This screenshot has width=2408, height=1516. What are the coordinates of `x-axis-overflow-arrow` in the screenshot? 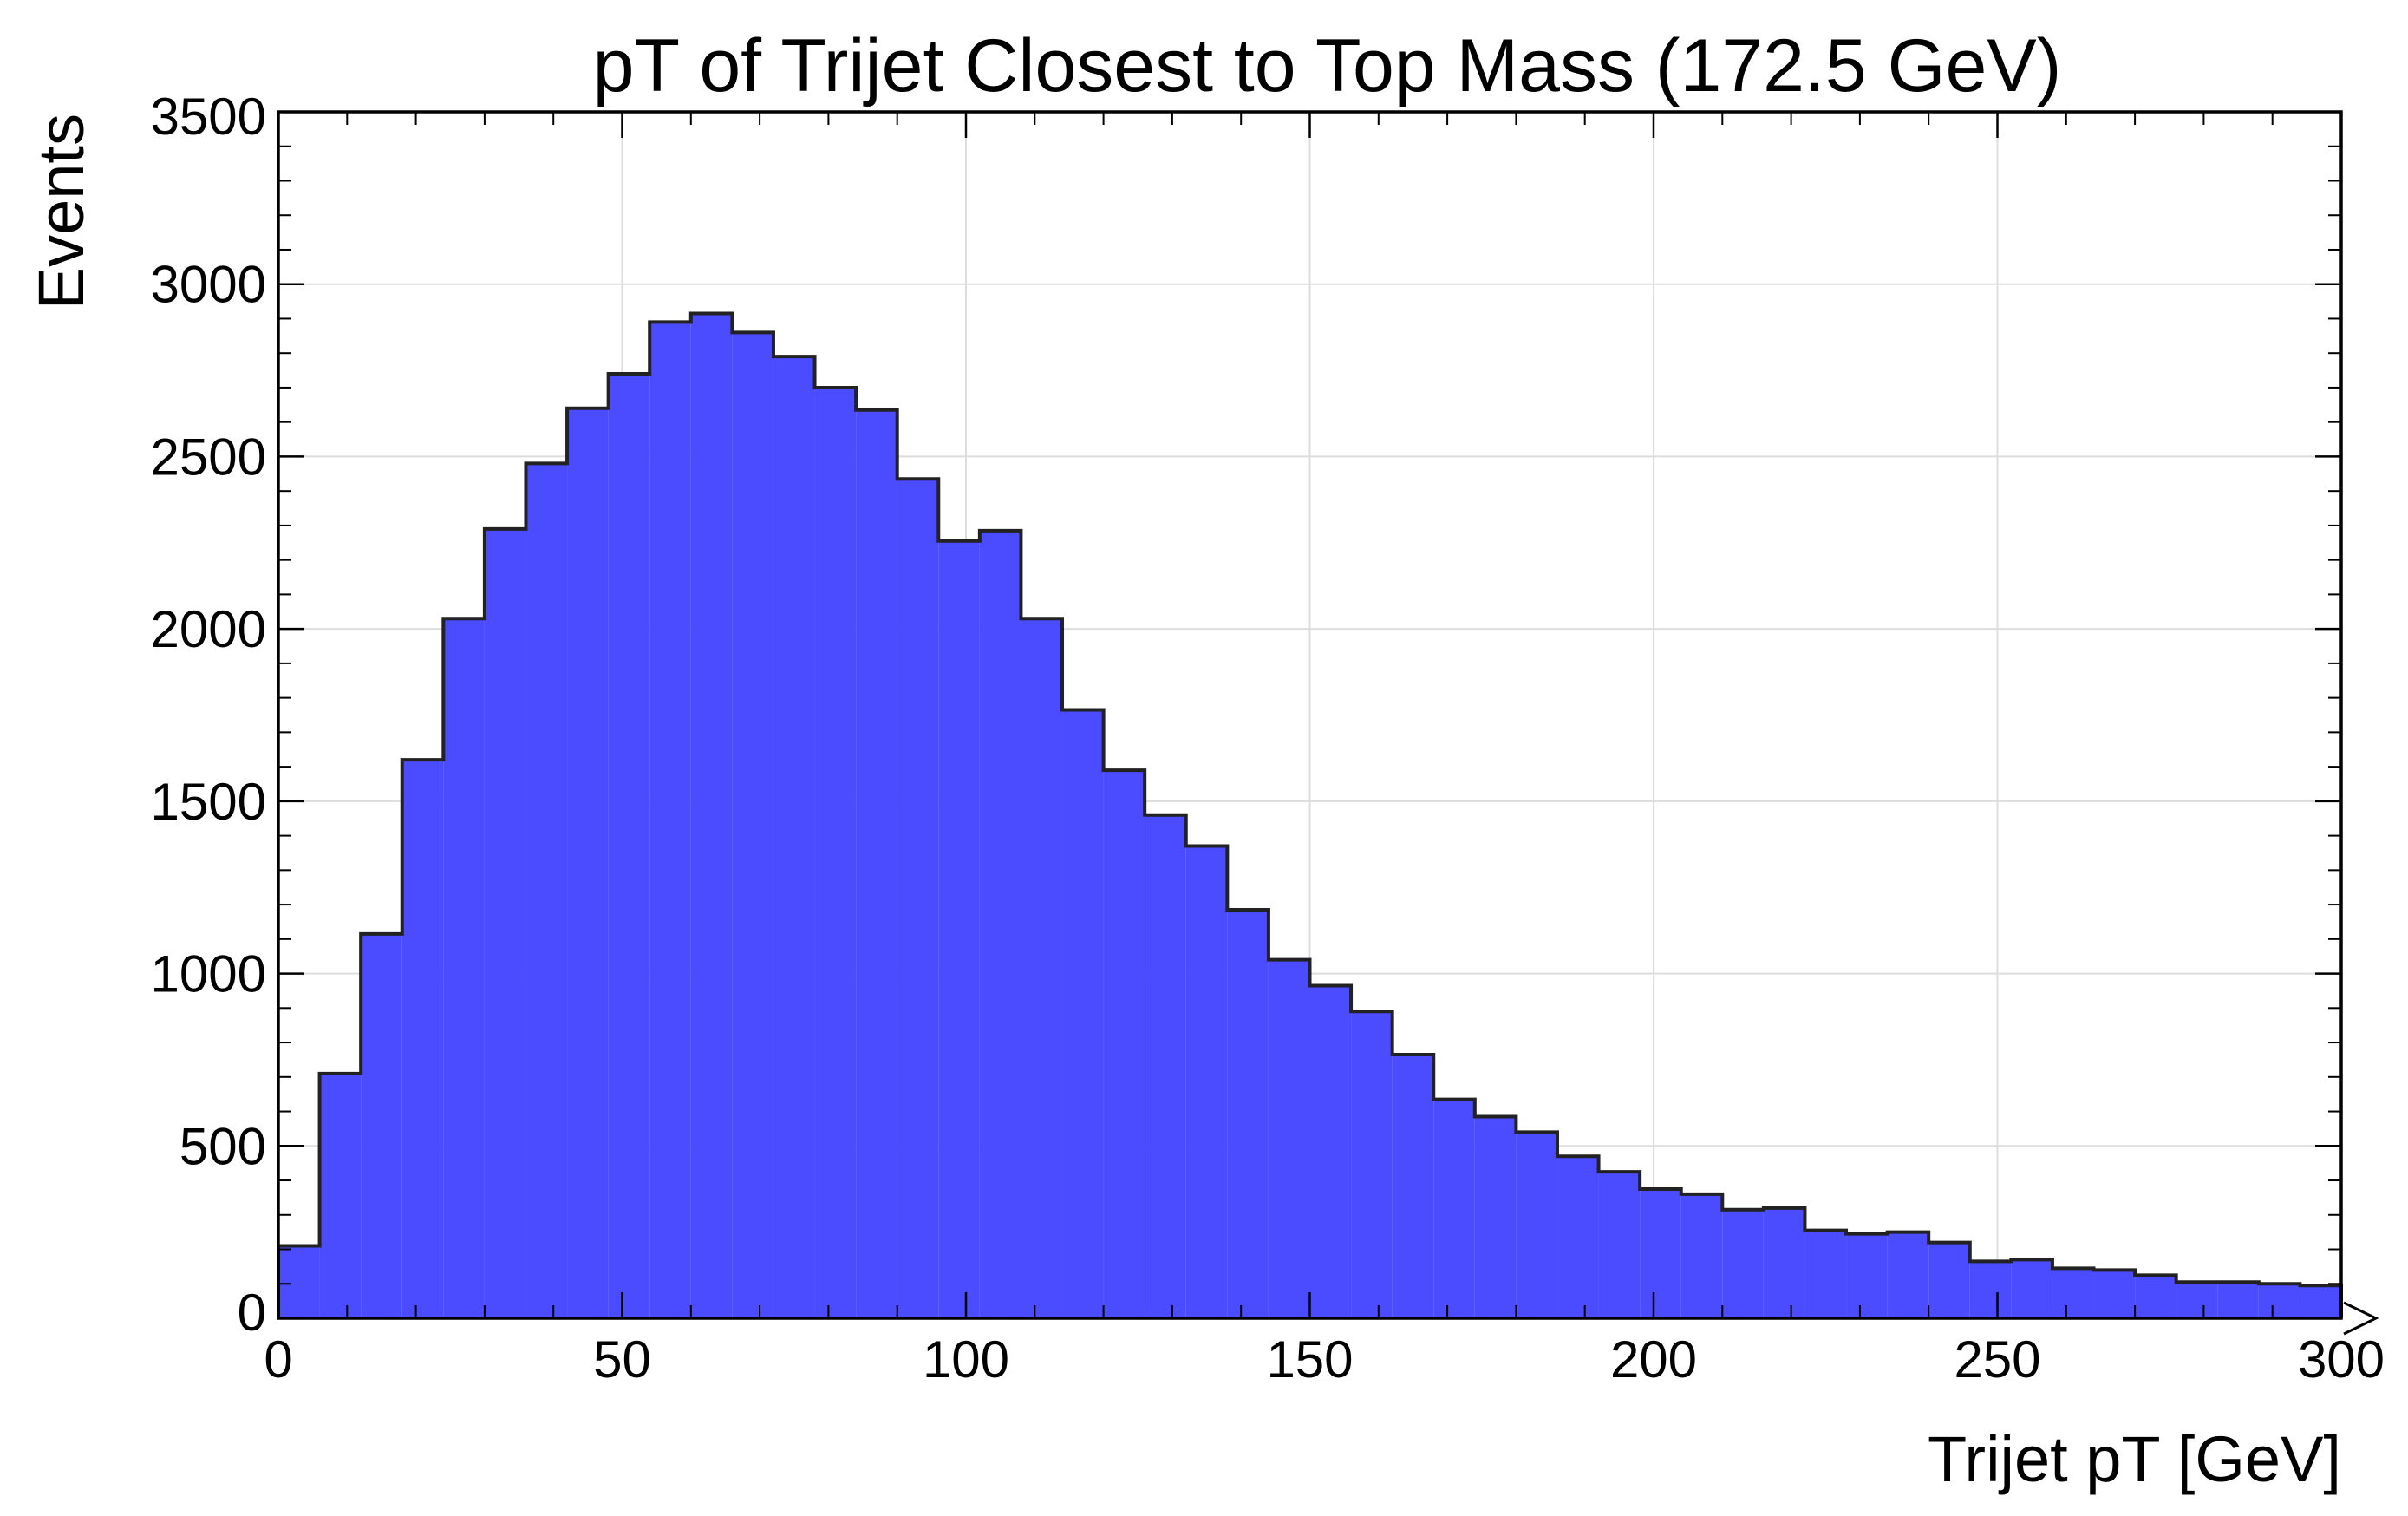 It's located at (2361, 1318).